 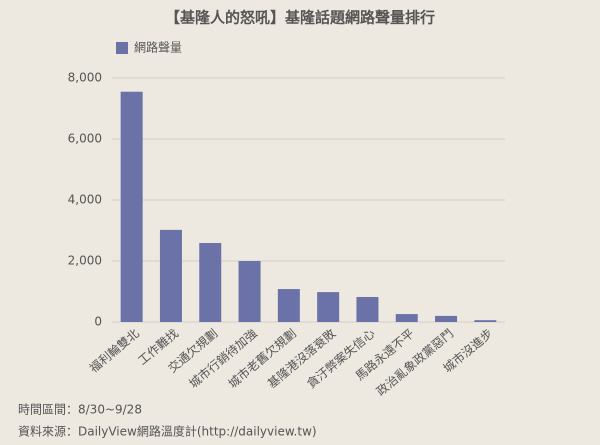 I want to click on legend-swatch, so click(x=122, y=48).